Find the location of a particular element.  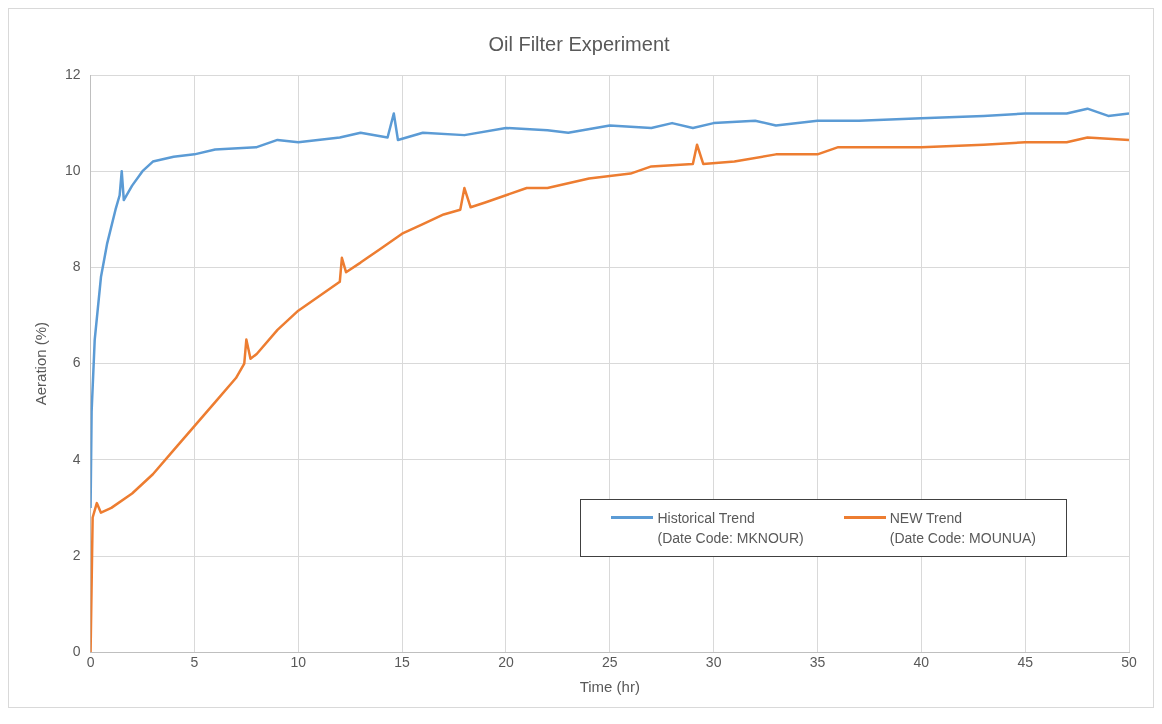

y-tick-label: 12 is located at coordinates (72, 73).